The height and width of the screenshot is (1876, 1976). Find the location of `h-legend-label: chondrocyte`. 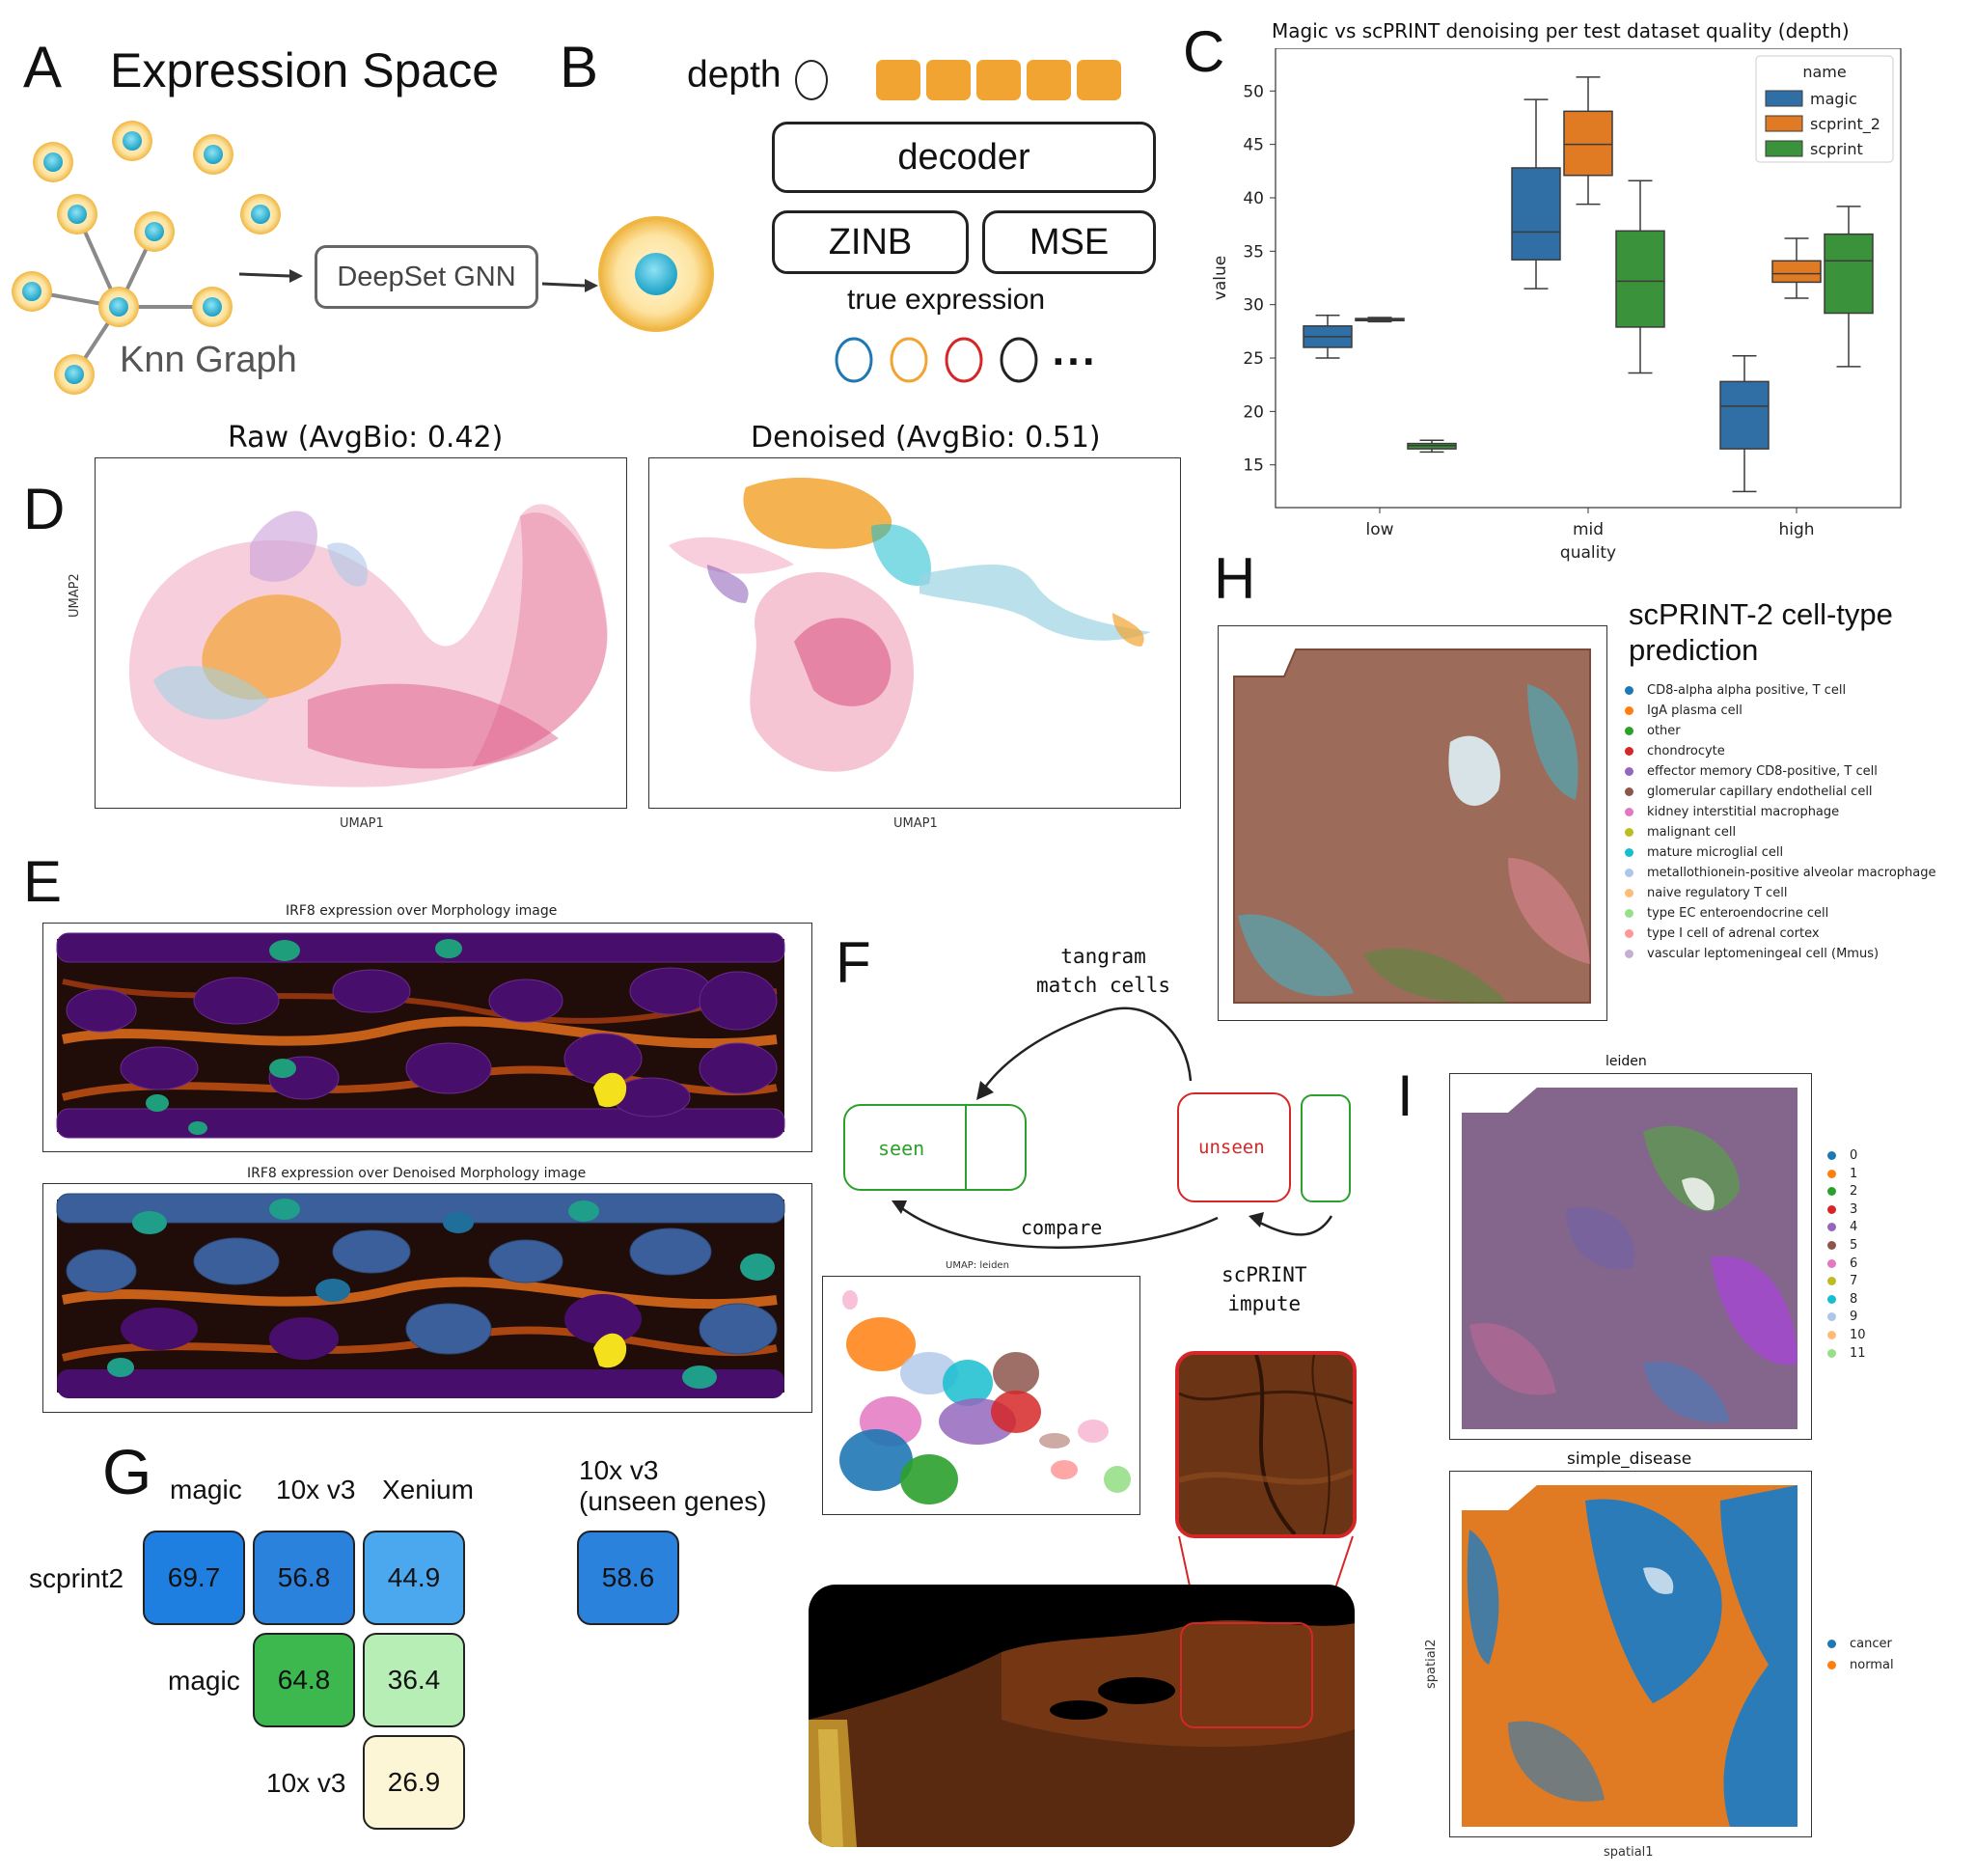

h-legend-label: chondrocyte is located at coordinates (1686, 751).